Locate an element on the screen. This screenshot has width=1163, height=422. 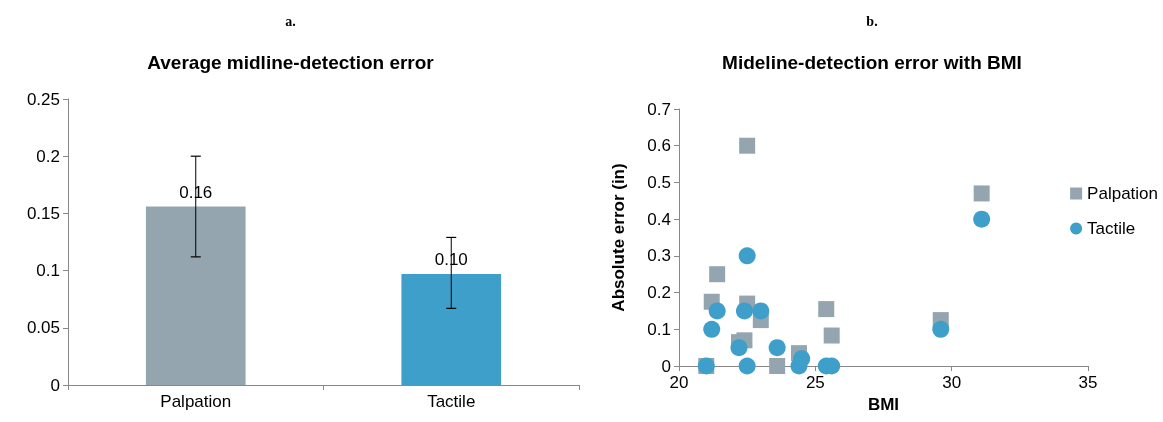
chart-title: Average midline-detection error is located at coordinates (291, 62).